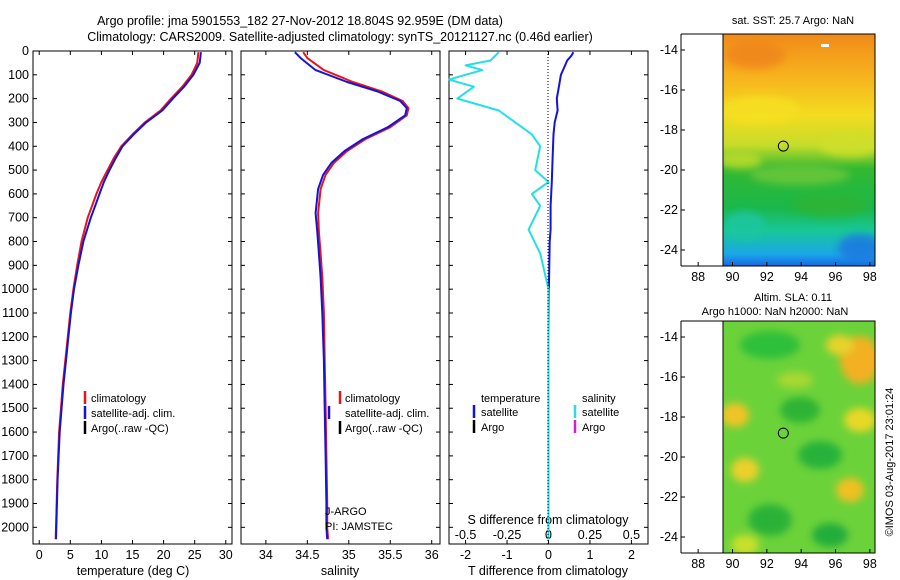 Image resolution: width=900 pixels, height=580 pixels. I want to click on depth-tick-label: 900, so click(18, 265).